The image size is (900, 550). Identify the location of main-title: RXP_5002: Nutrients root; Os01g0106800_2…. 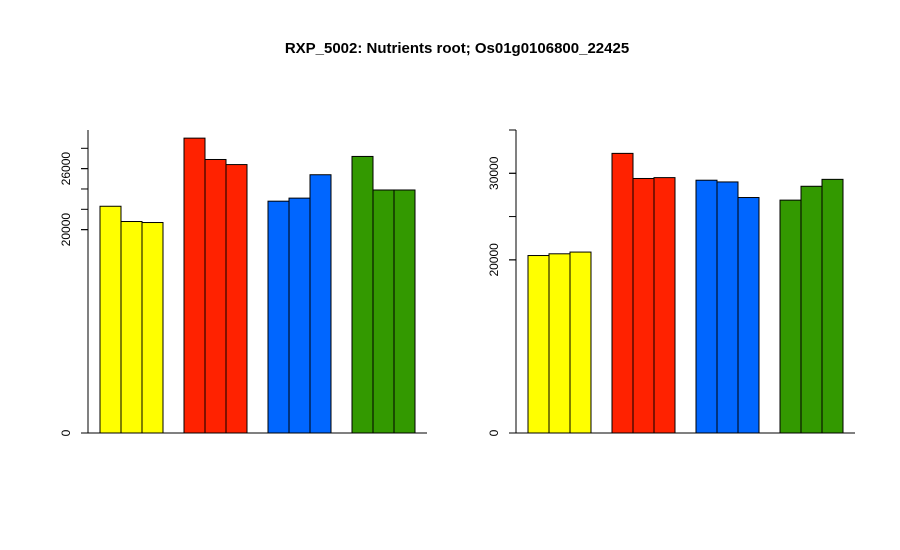
(457, 48).